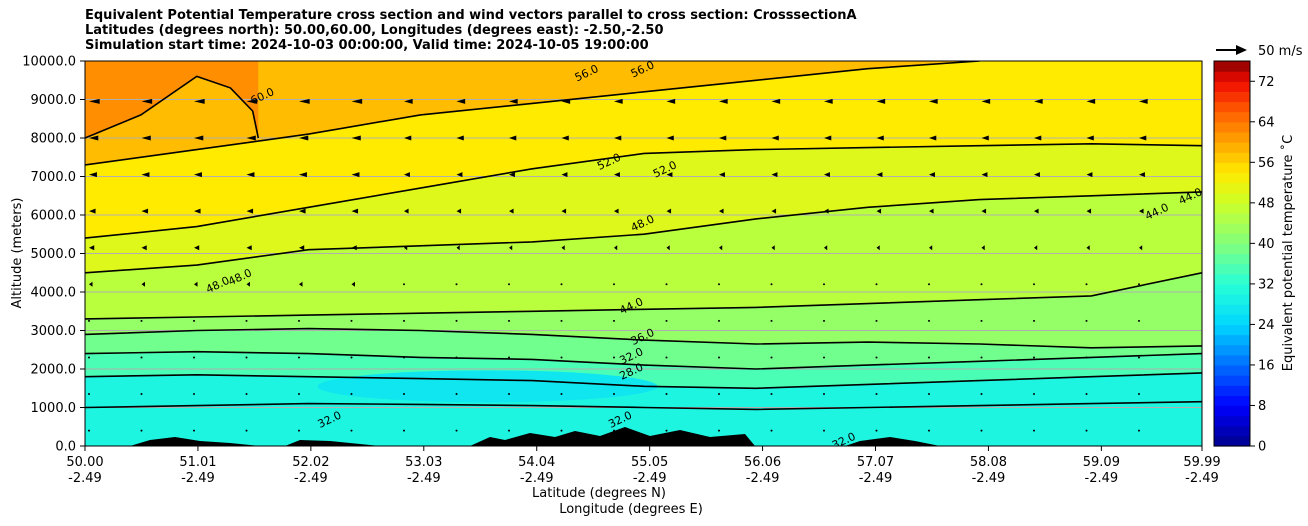  Describe the element at coordinates (1241, 50) in the screenshot. I see `wind-key-arrow-head` at that location.